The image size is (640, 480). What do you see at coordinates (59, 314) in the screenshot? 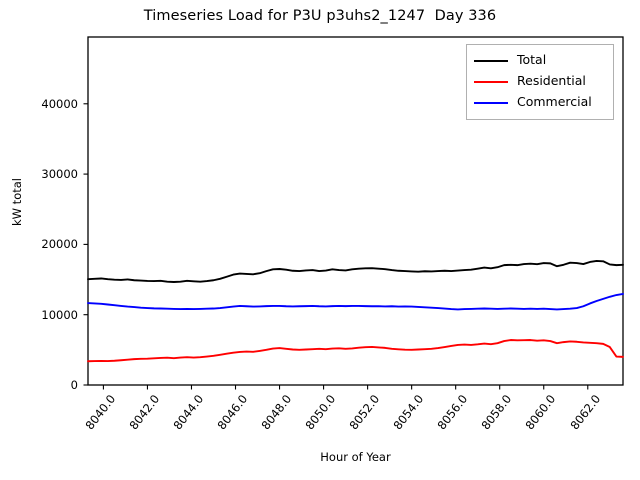
I see `y-tick-label: 10000` at bounding box center [59, 314].